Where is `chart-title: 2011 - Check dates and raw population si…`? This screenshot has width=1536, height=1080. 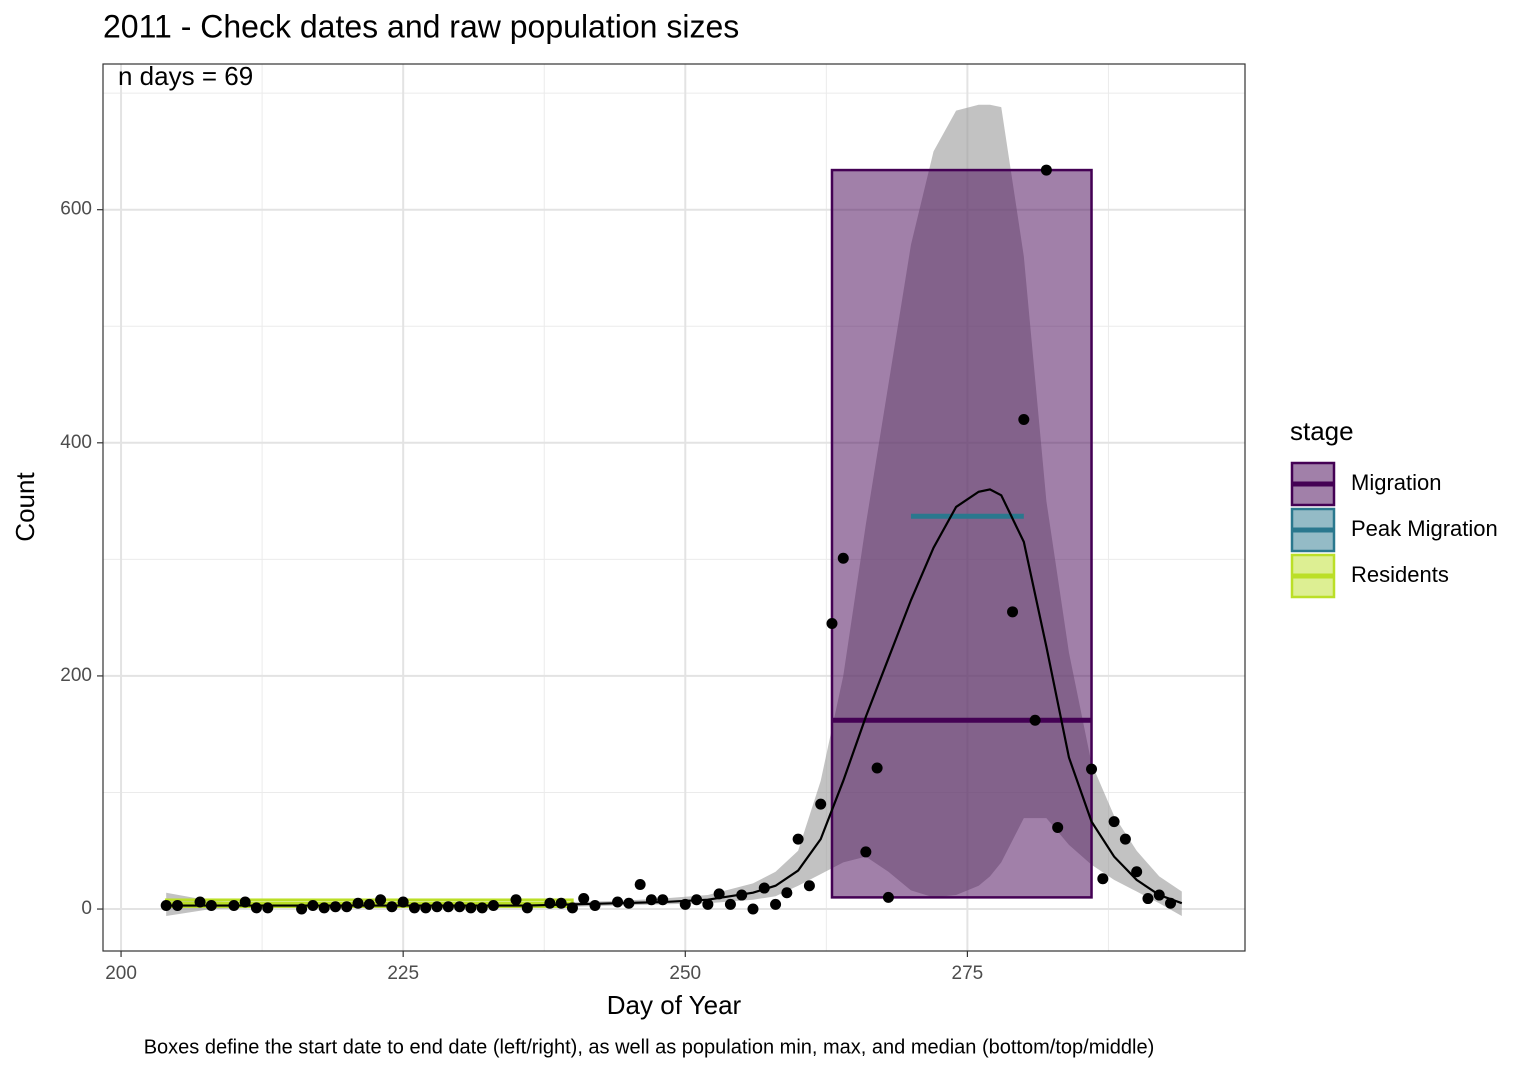
chart-title: 2011 - Check dates and raw population si… is located at coordinates (421, 26).